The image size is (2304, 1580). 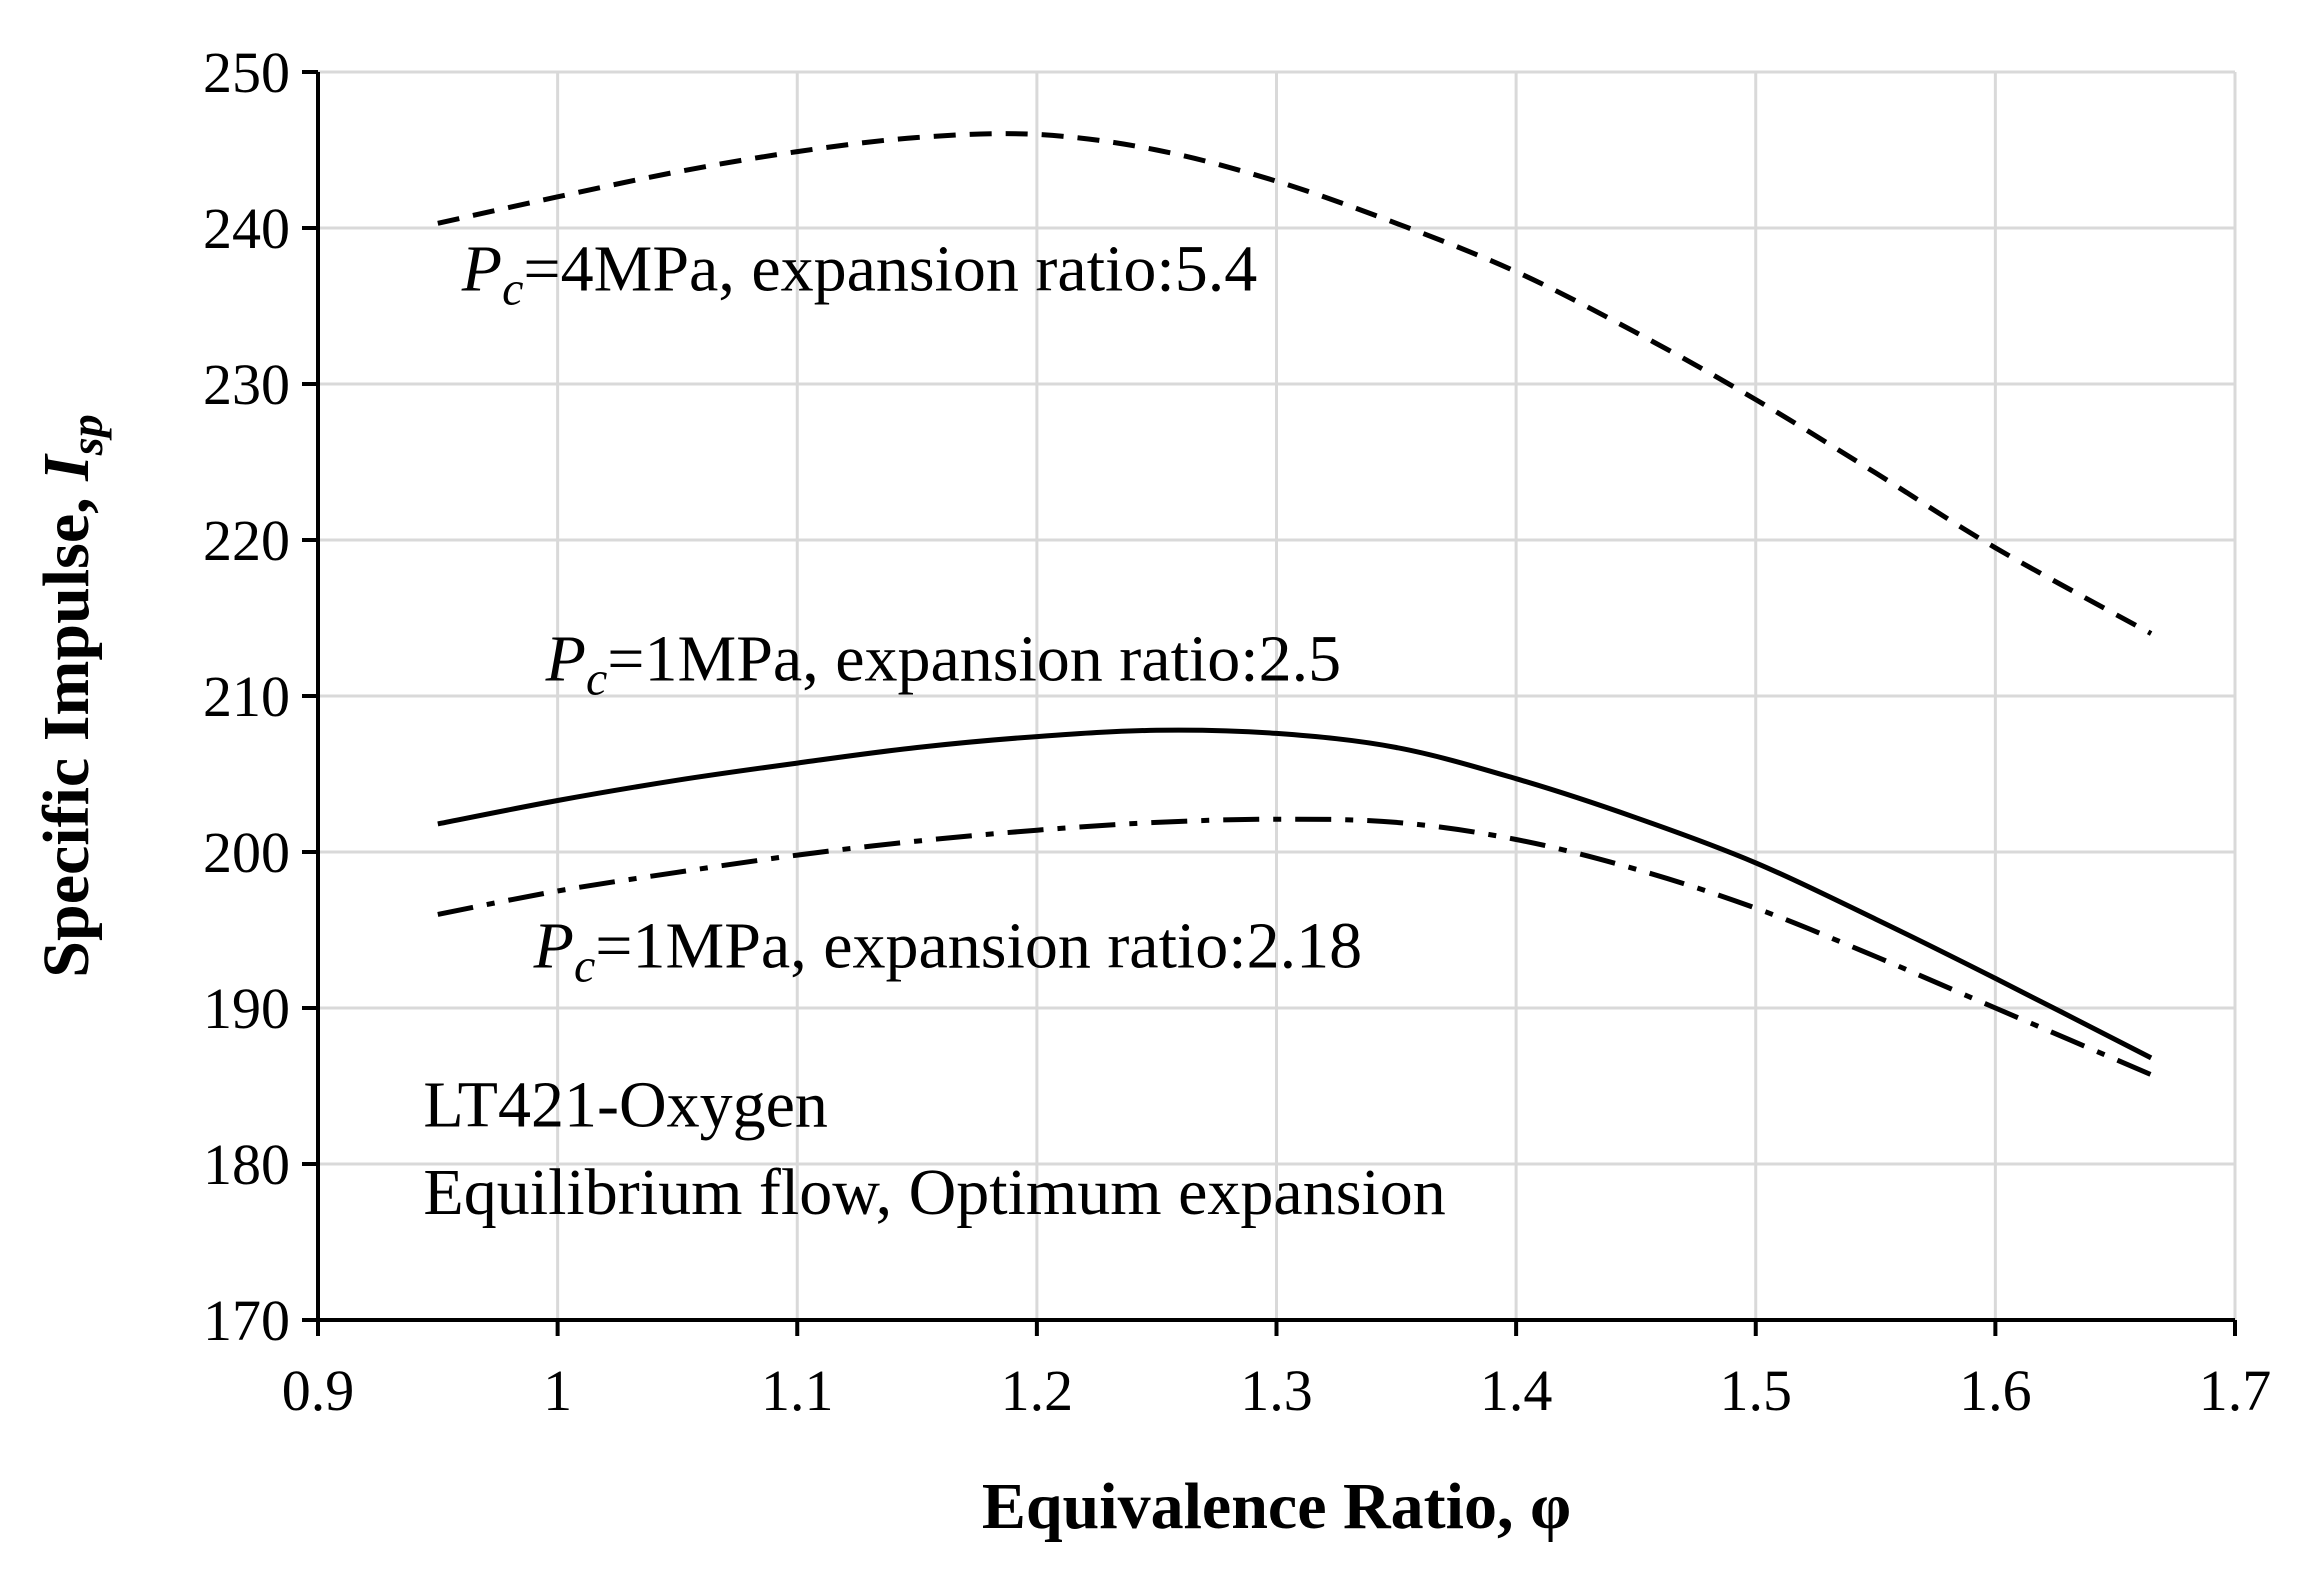 I want to click on x-tick-label: 1.3, so click(x=1276, y=1390).